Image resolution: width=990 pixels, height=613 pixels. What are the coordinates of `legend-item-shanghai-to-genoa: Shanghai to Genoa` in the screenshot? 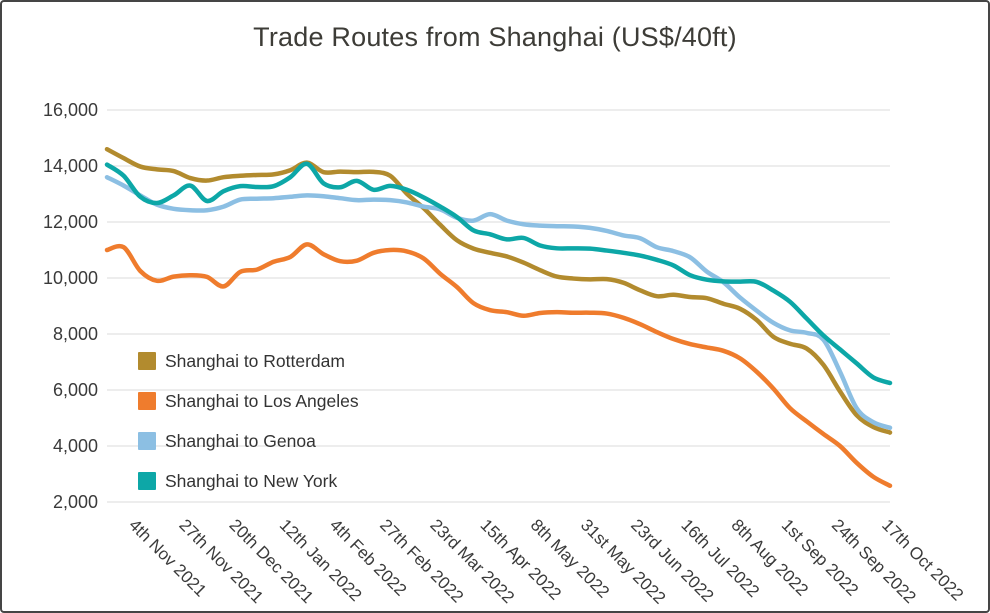 It's located at (227, 441).